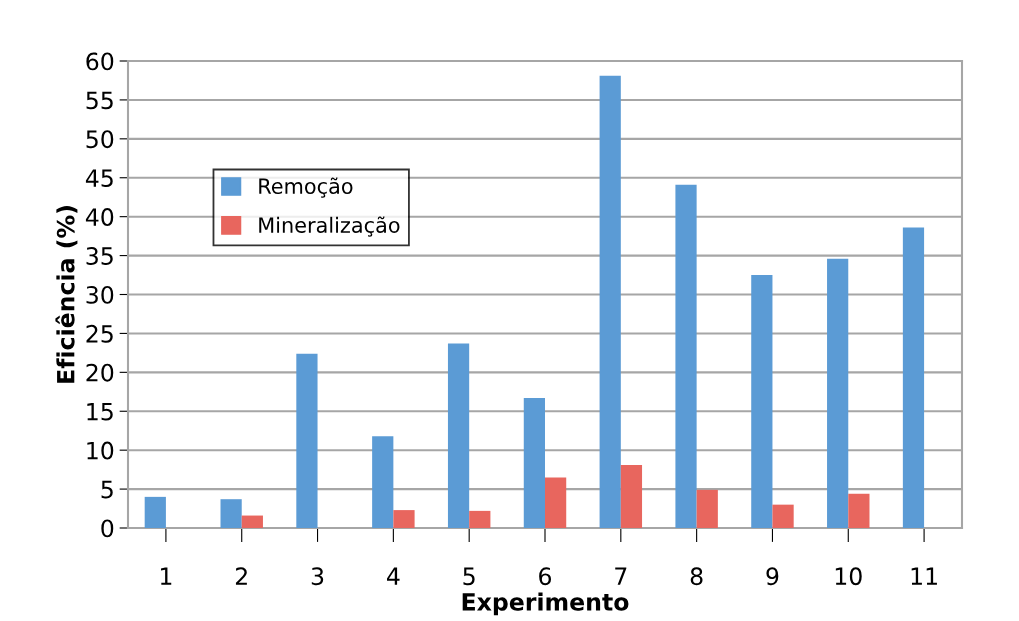 This screenshot has height=621, width=1019. What do you see at coordinates (621, 576) in the screenshot?
I see `x-tick-label: 7` at bounding box center [621, 576].